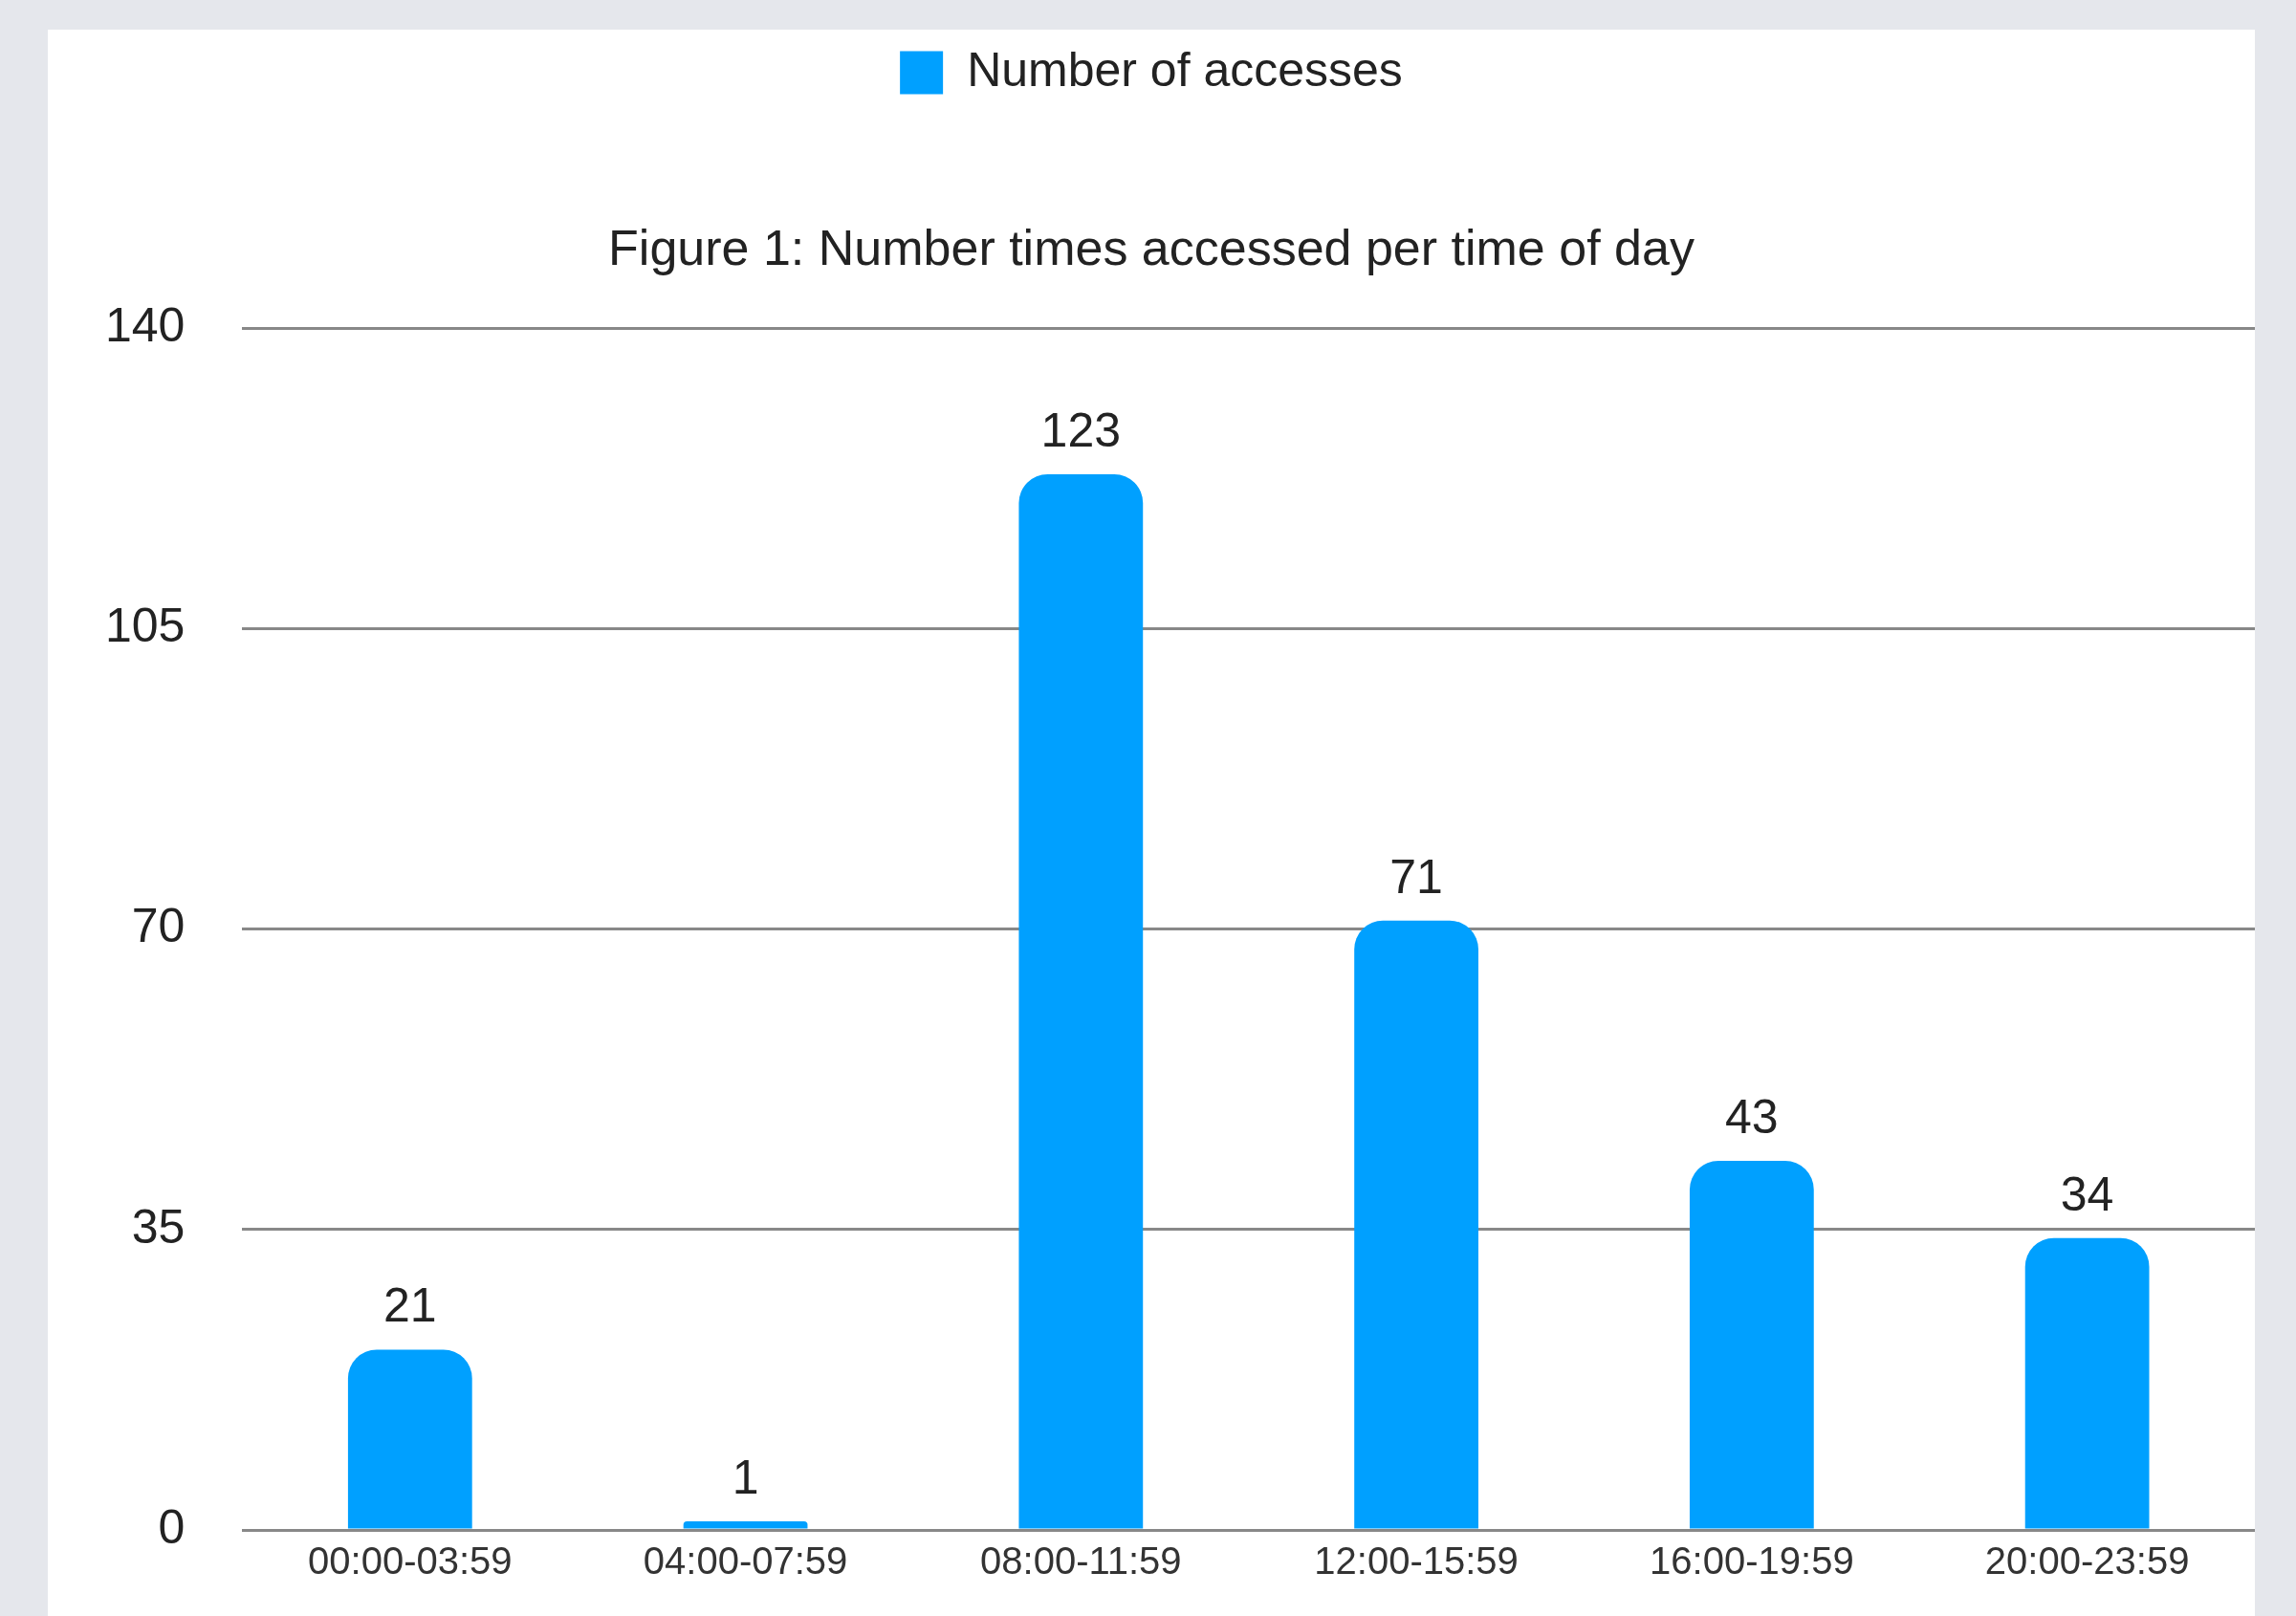  I want to click on x-tick-label: 20:00-23:59, so click(2087, 1561).